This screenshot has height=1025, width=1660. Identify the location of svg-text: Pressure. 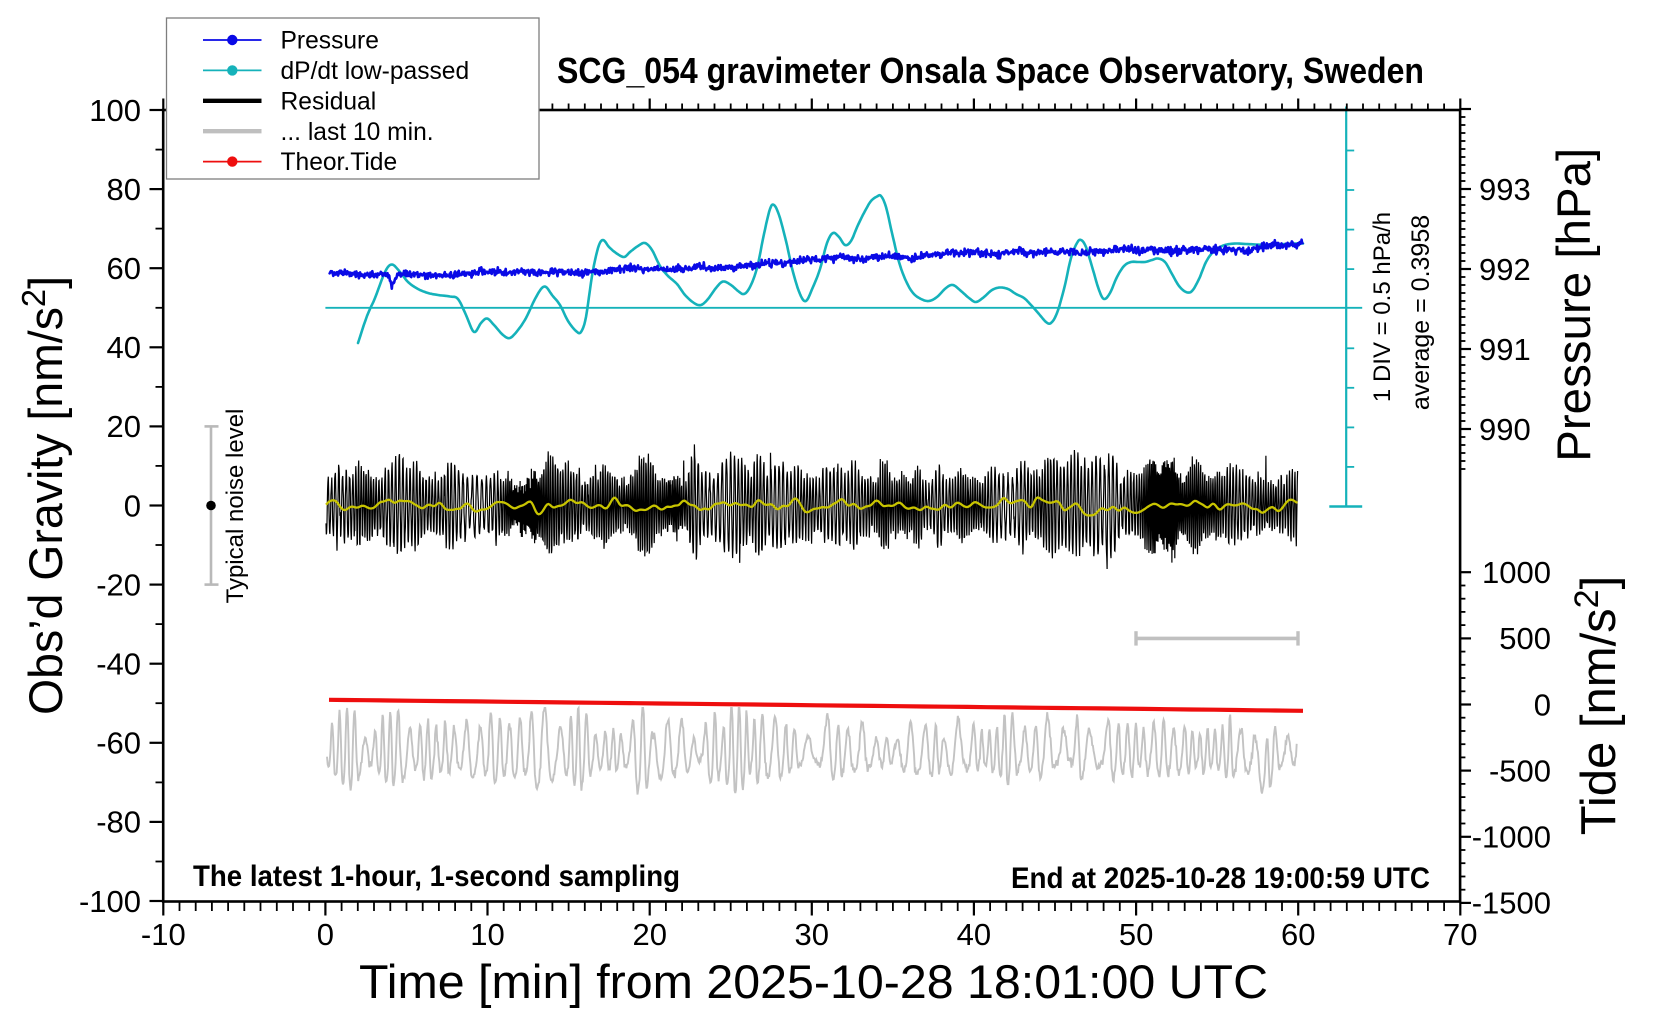
(330, 41).